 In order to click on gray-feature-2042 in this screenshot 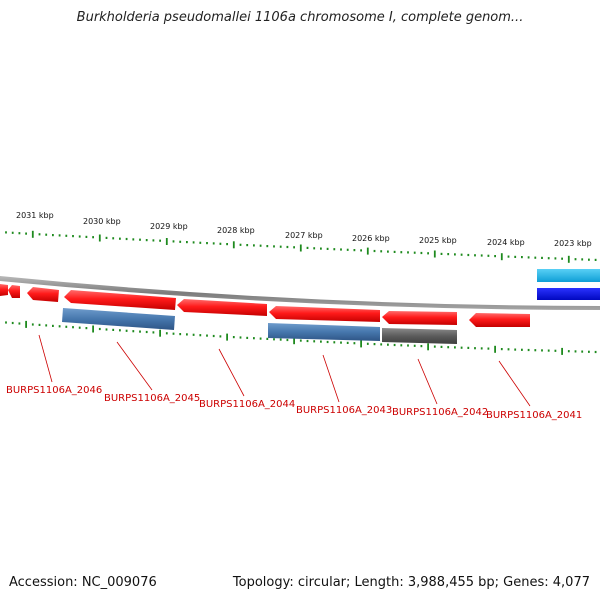, I will do `click(419, 336)`.